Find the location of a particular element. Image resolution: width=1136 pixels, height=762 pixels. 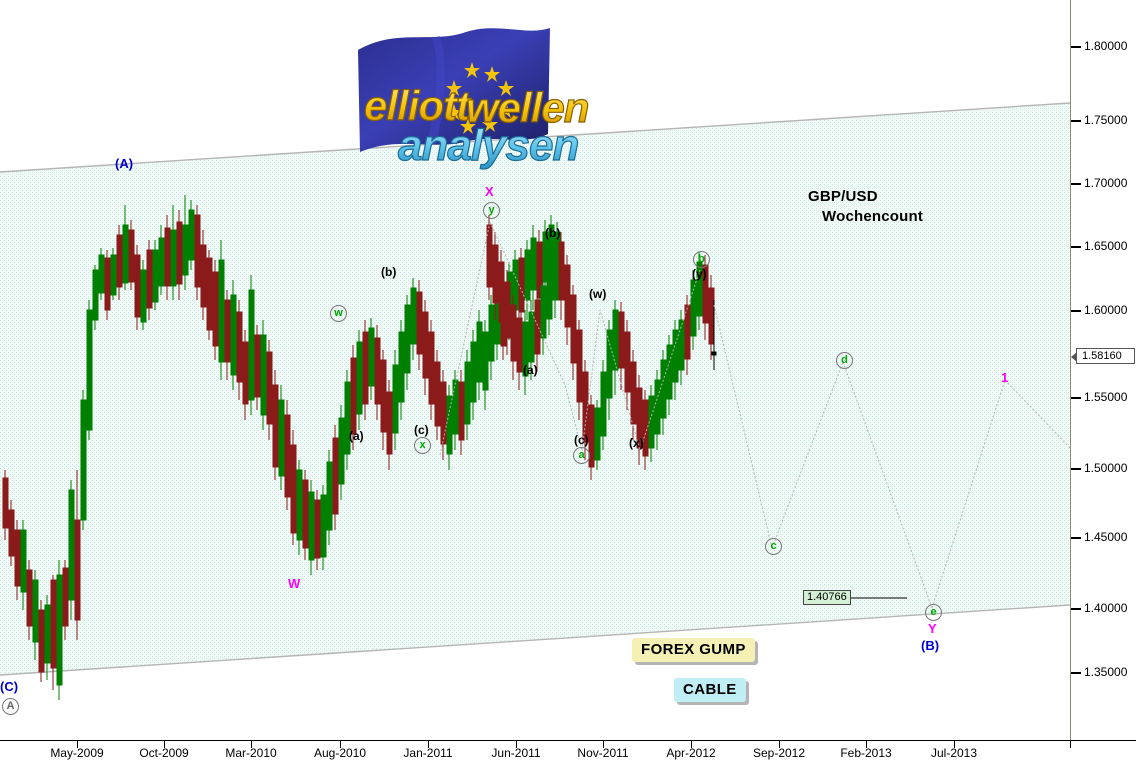

svg-text: elliott is located at coordinates (418, 105).